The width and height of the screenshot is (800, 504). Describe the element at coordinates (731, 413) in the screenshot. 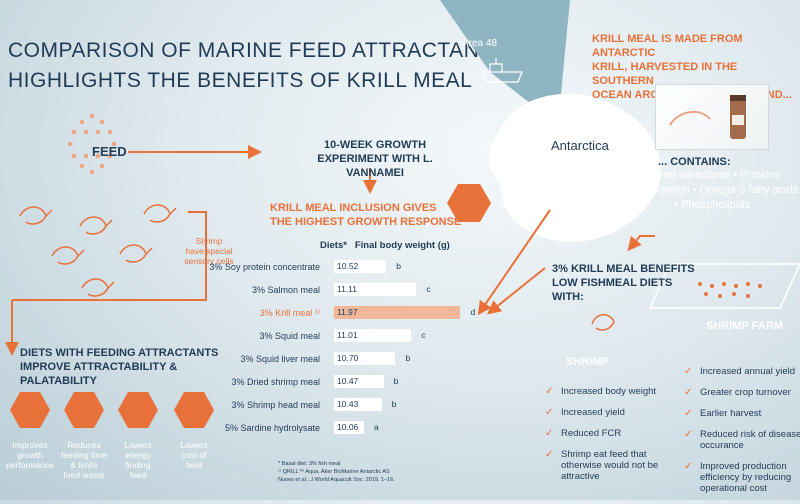

I see `list-item-text: Earlier harvest` at that location.